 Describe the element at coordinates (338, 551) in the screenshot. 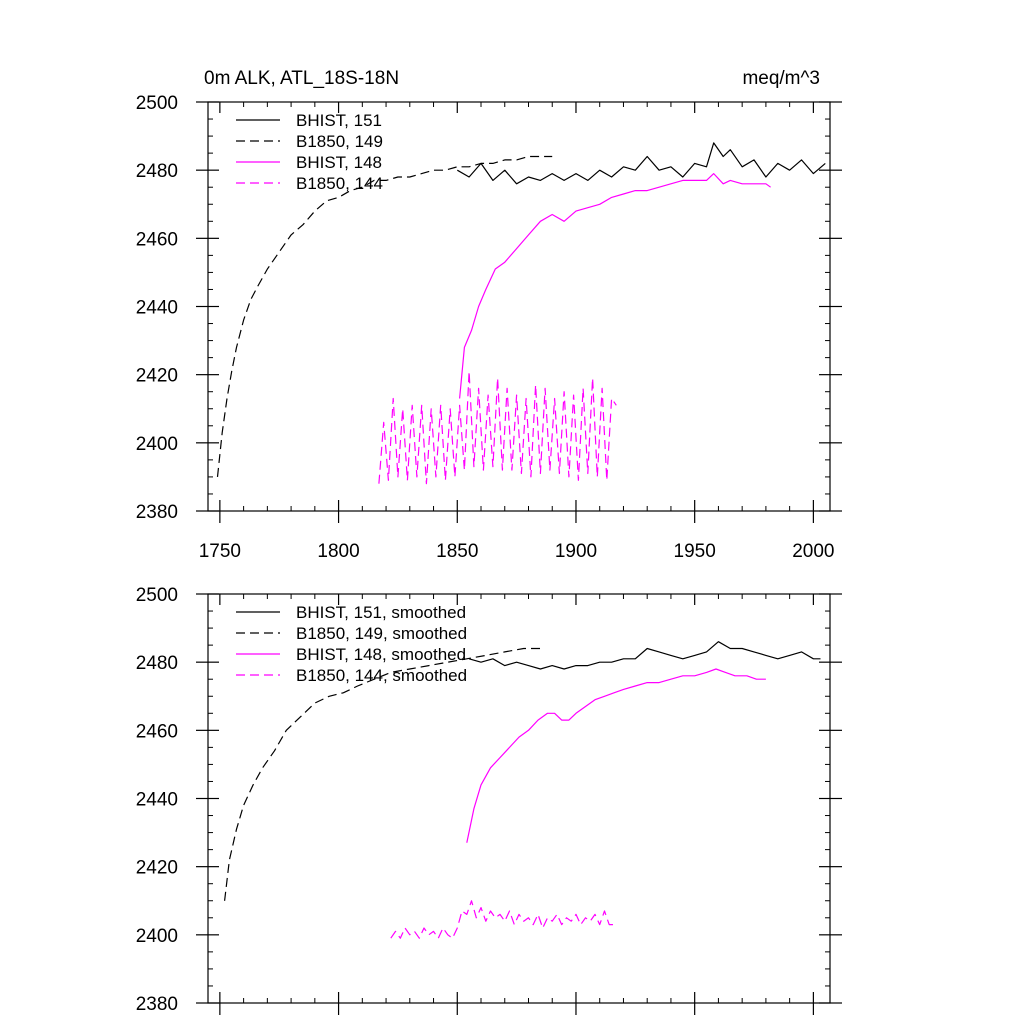

I see `x-tick-label: 1800` at that location.